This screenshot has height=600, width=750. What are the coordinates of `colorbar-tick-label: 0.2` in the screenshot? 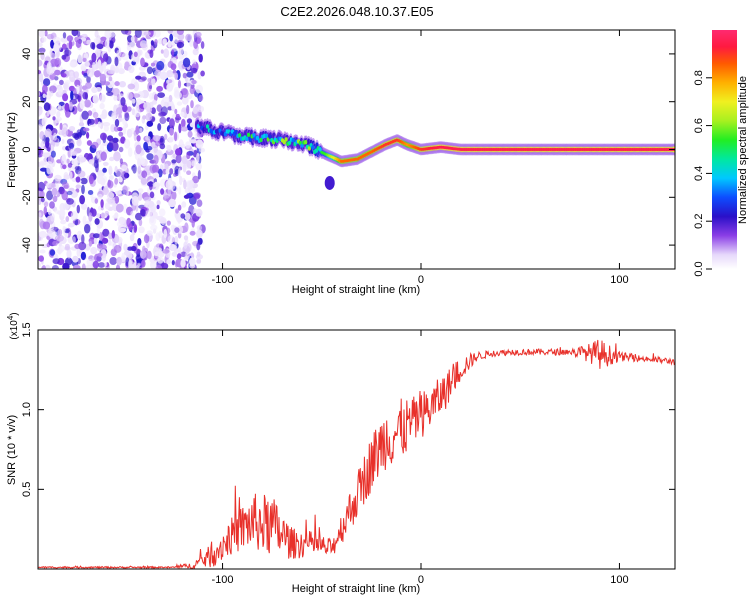 It's located at (699, 221).